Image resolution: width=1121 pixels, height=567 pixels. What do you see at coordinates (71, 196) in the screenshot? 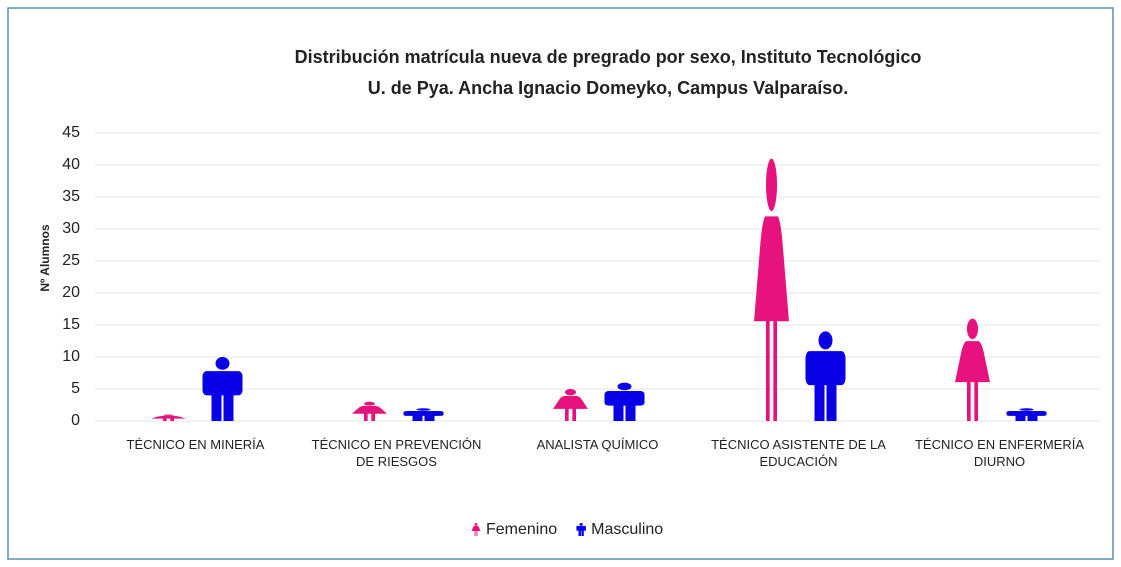
I see `y-tick-label: 35` at bounding box center [71, 196].